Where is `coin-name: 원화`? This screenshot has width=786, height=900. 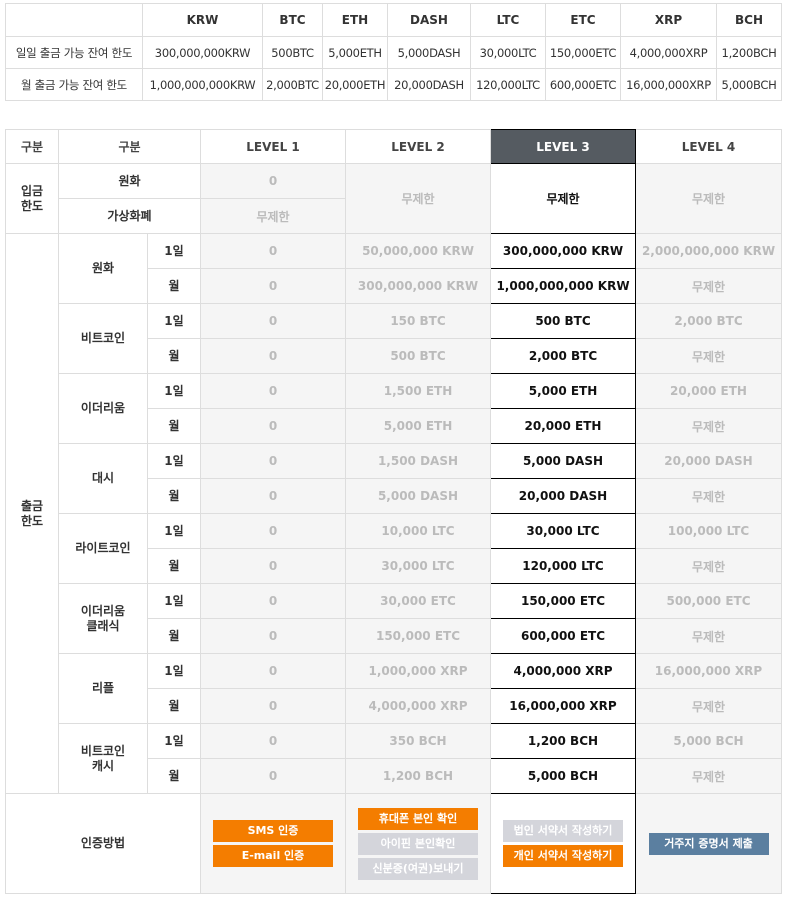
coin-name: 원화 is located at coordinates (103, 268).